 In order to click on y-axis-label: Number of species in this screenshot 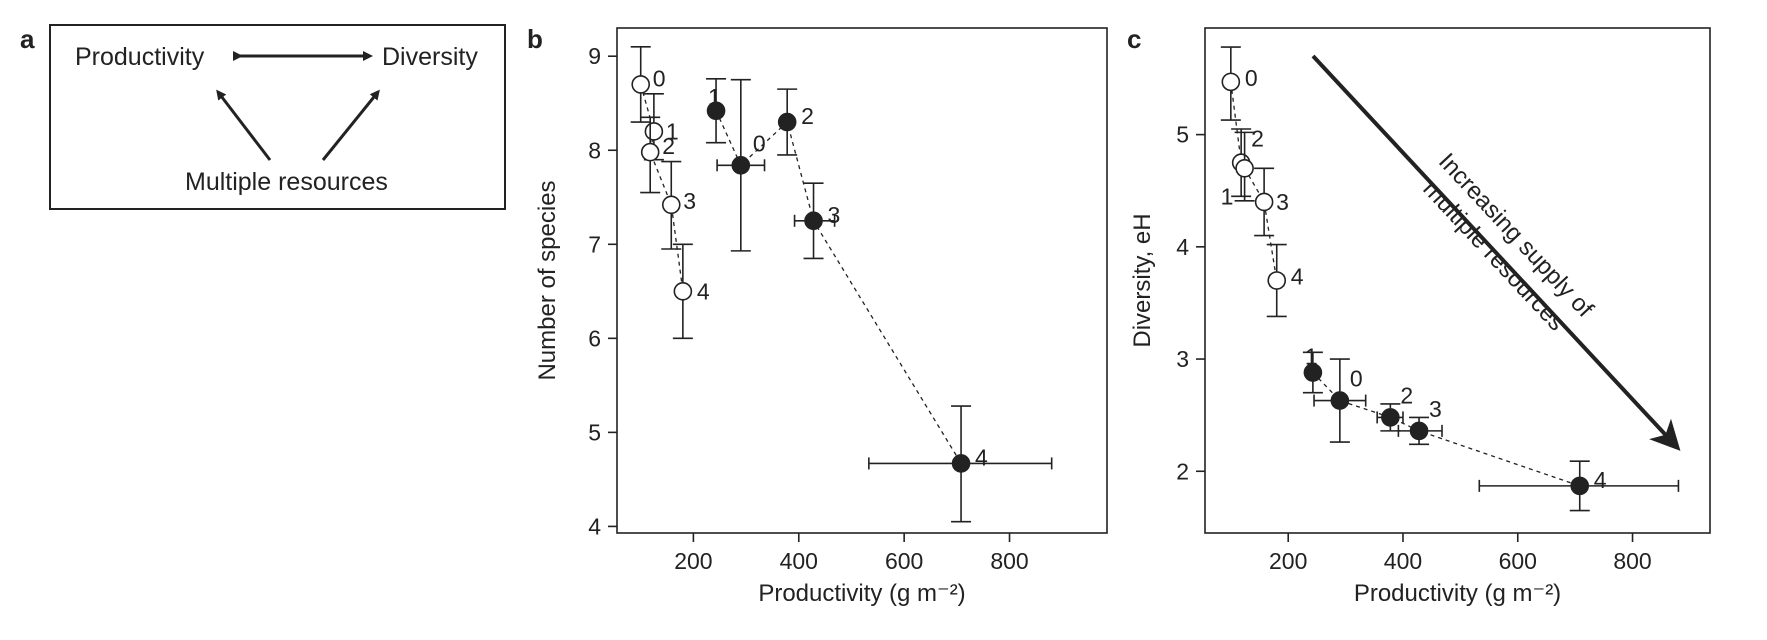, I will do `click(547, 280)`.